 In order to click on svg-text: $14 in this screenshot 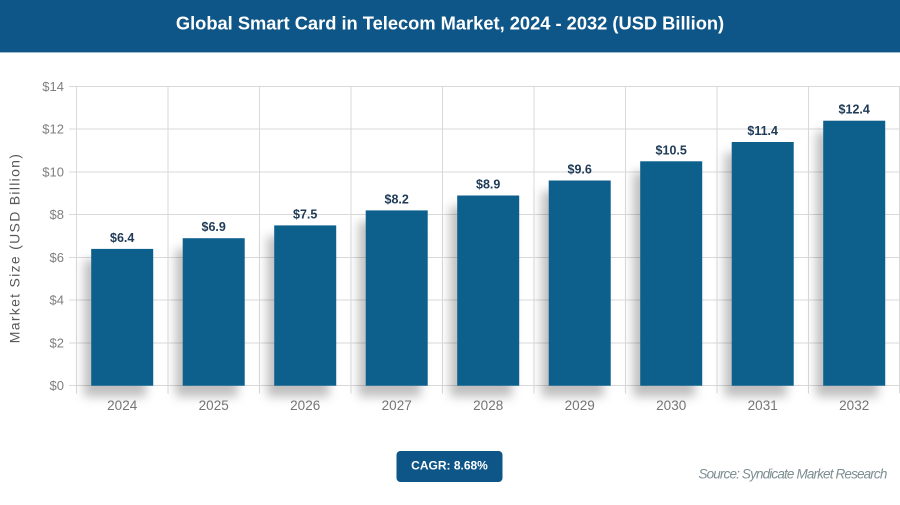, I will do `click(53, 86)`.